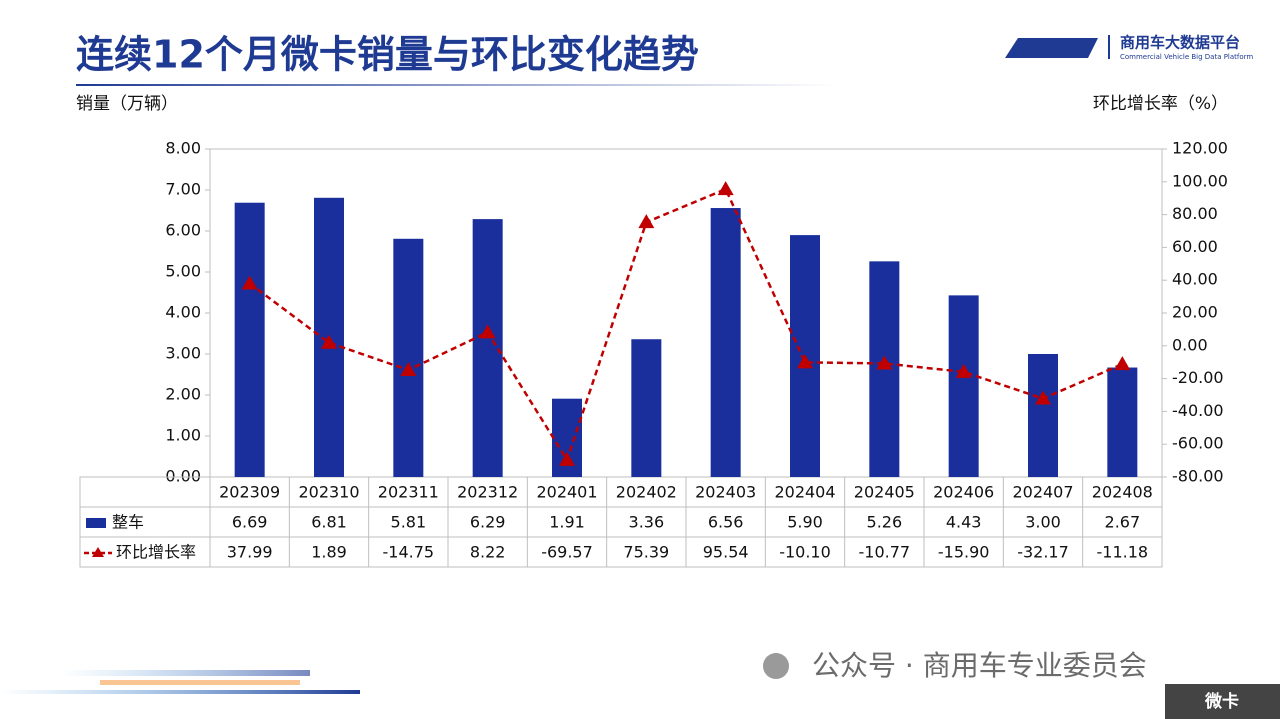 Image resolution: width=1280 pixels, height=719 pixels. I want to click on table-value: 75.39, so click(646, 552).